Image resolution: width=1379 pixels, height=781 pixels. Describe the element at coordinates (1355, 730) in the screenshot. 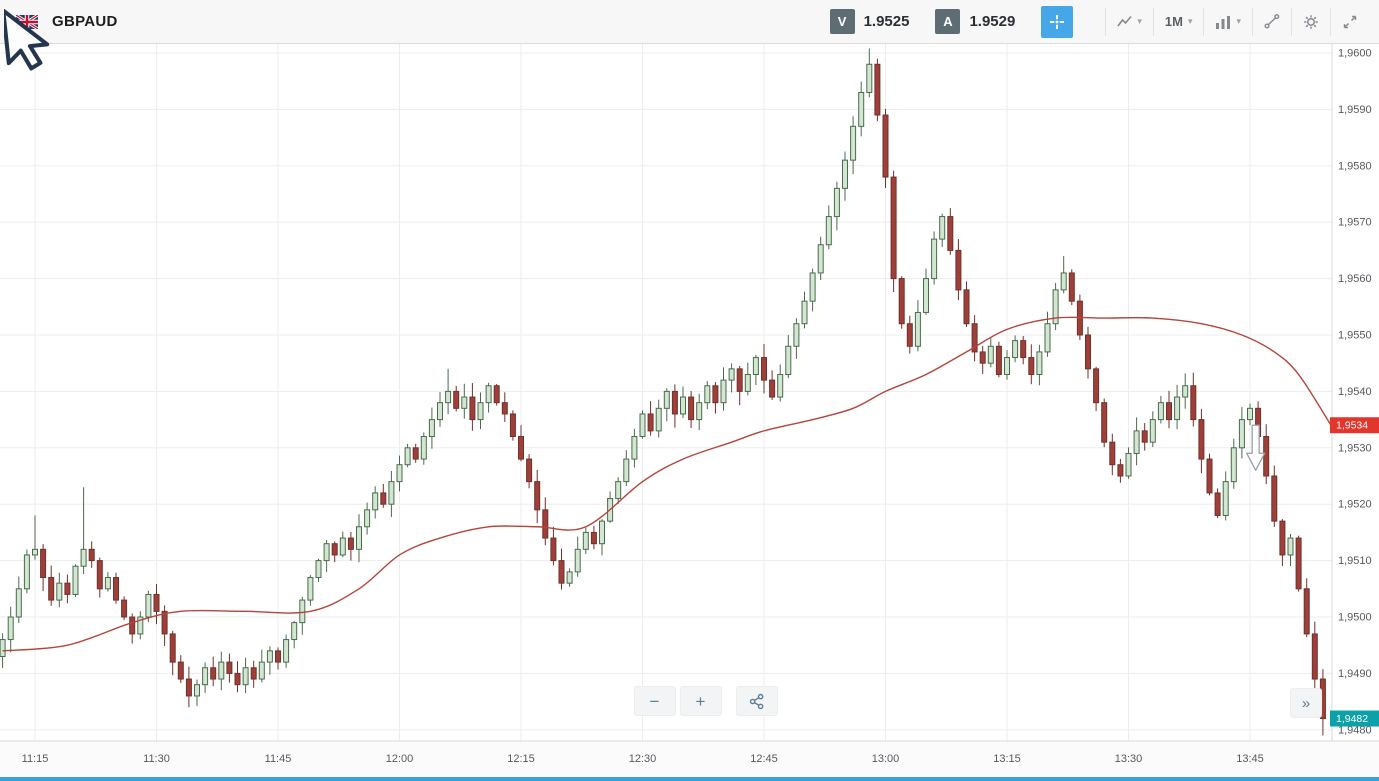

I see `svg-text: 1,9480` at that location.